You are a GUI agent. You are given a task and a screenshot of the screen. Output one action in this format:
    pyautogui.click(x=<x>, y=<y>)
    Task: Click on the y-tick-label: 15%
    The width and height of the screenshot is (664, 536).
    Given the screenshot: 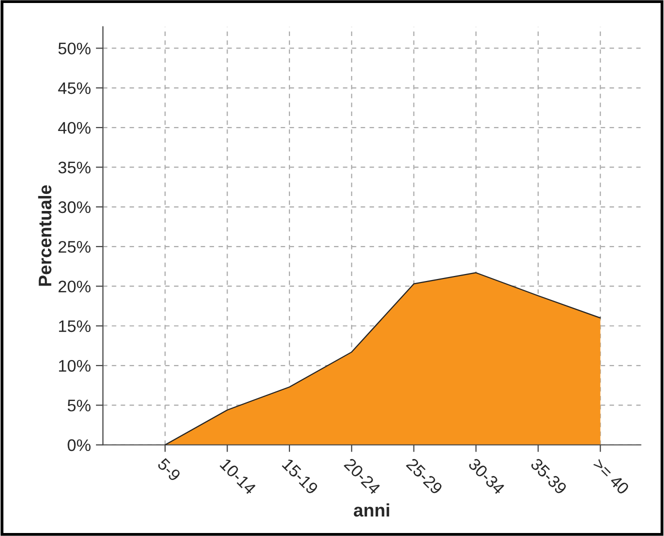 What is the action you would take?
    pyautogui.click(x=75, y=326)
    